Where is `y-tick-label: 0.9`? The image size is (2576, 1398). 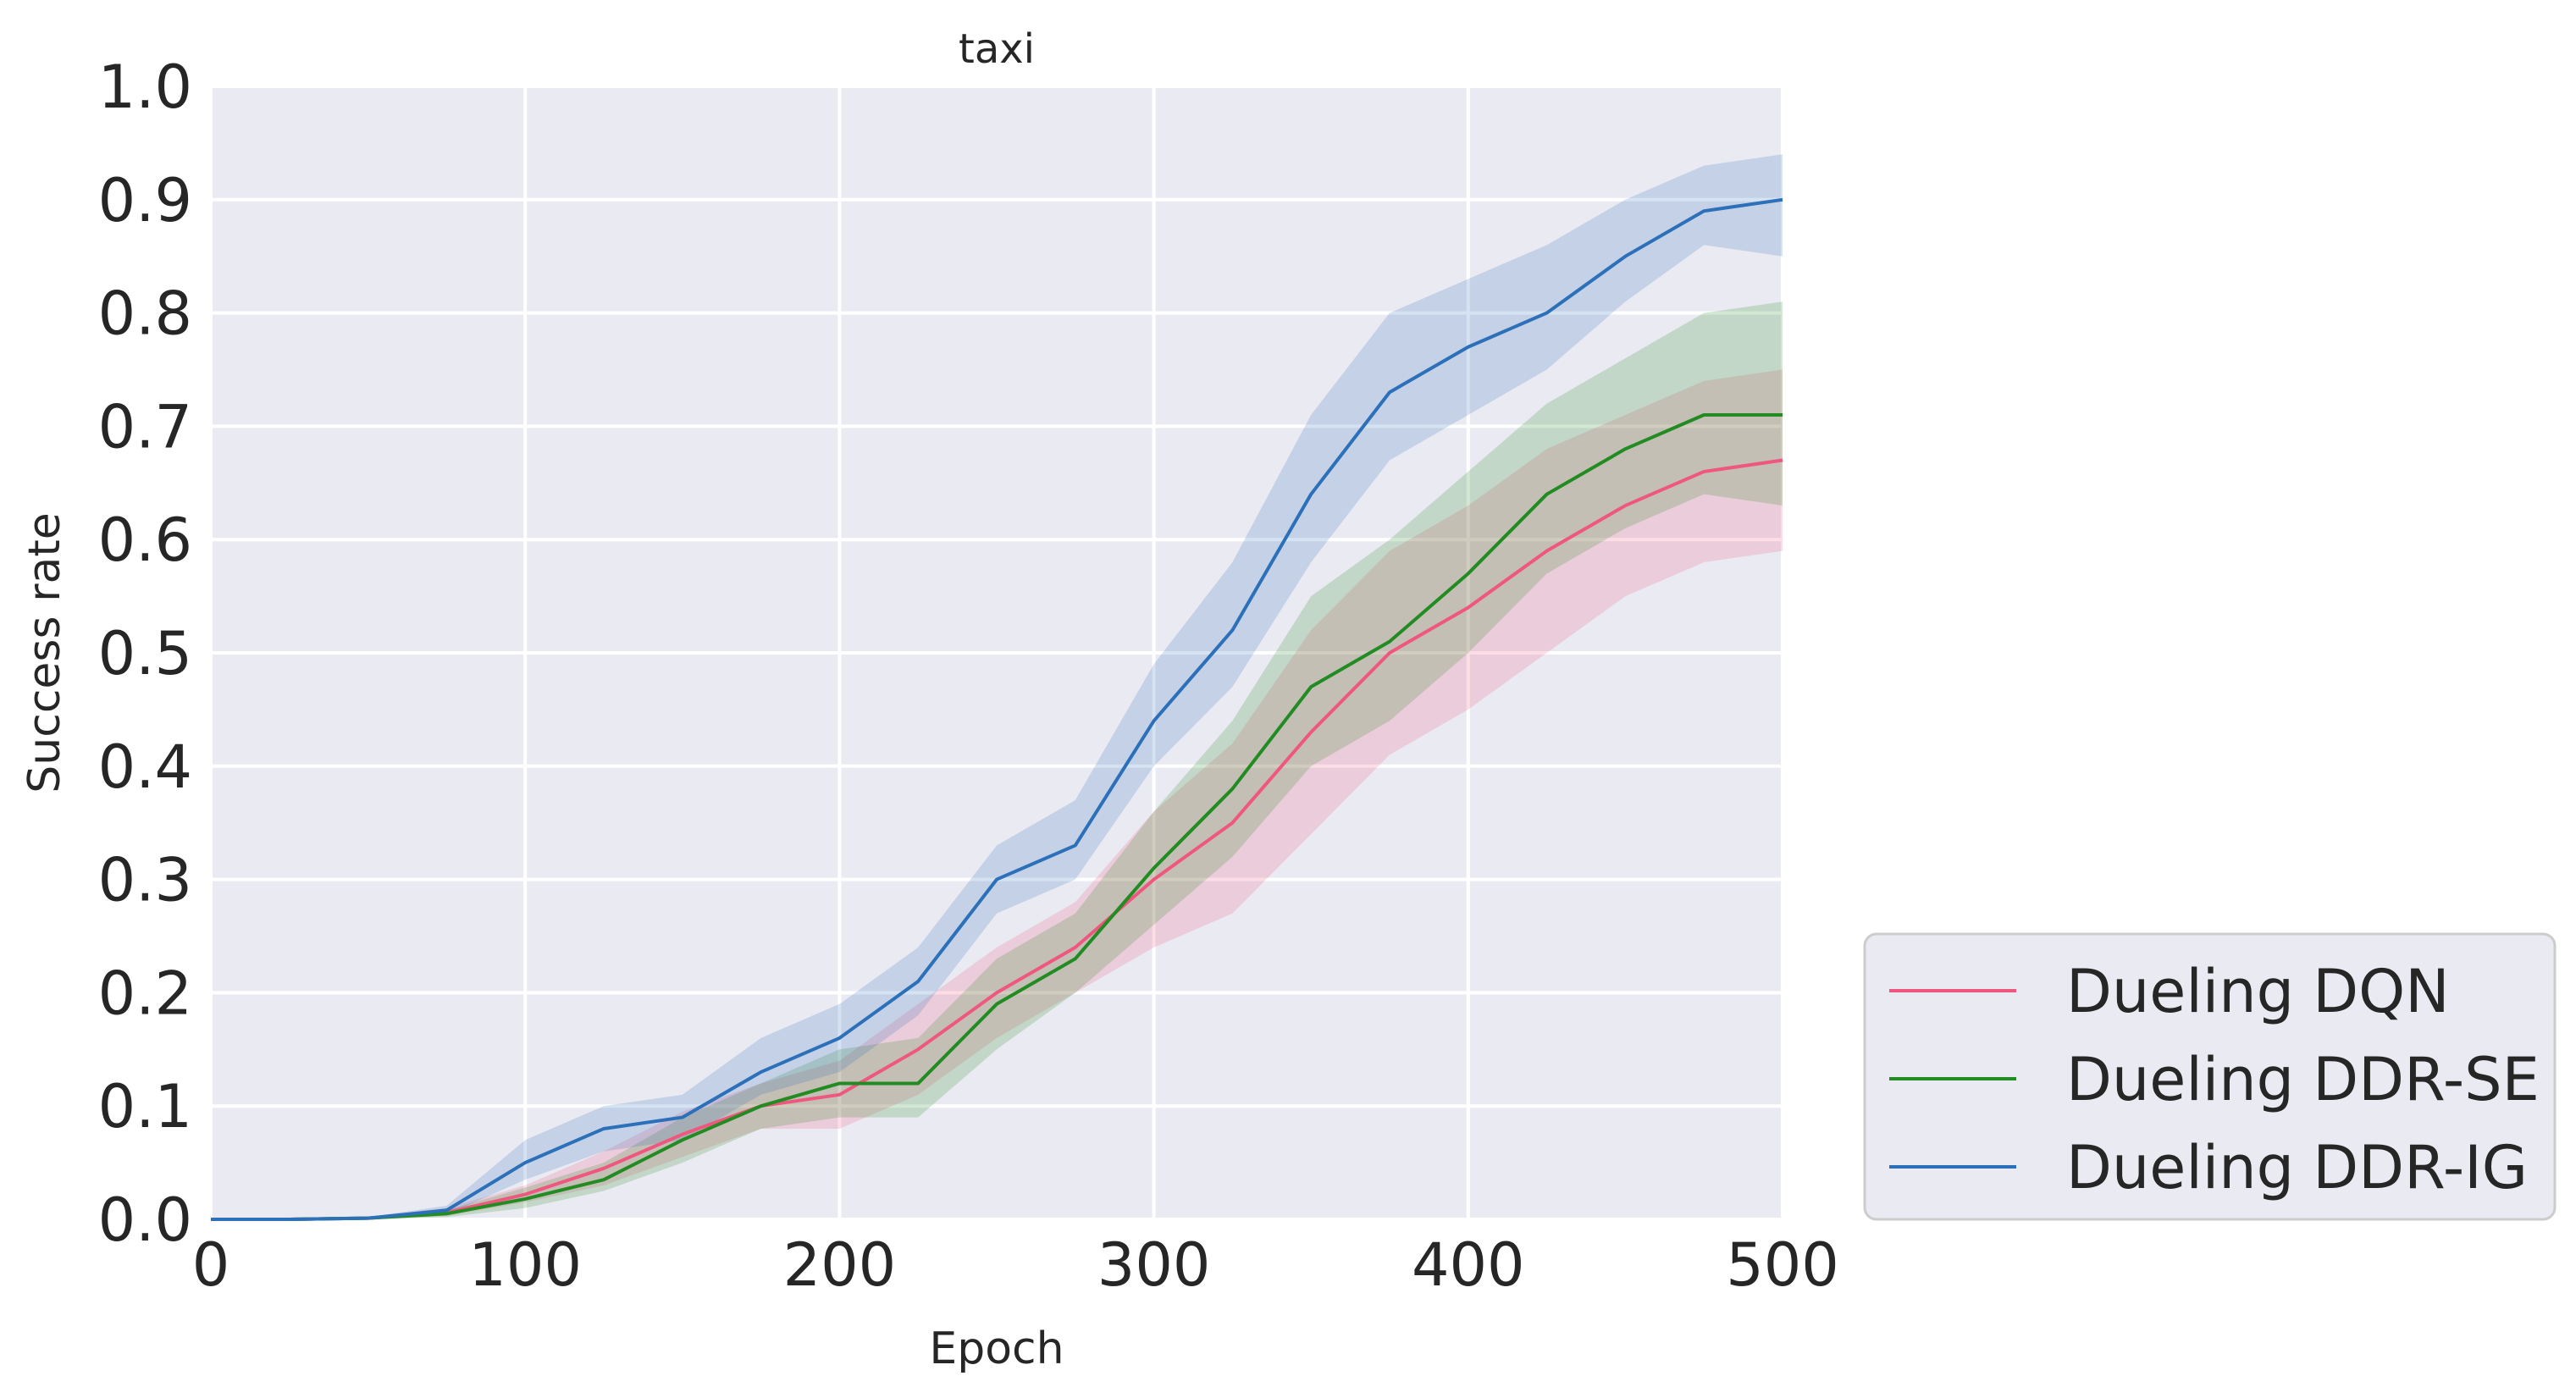
y-tick-label: 0.9 is located at coordinates (145, 201).